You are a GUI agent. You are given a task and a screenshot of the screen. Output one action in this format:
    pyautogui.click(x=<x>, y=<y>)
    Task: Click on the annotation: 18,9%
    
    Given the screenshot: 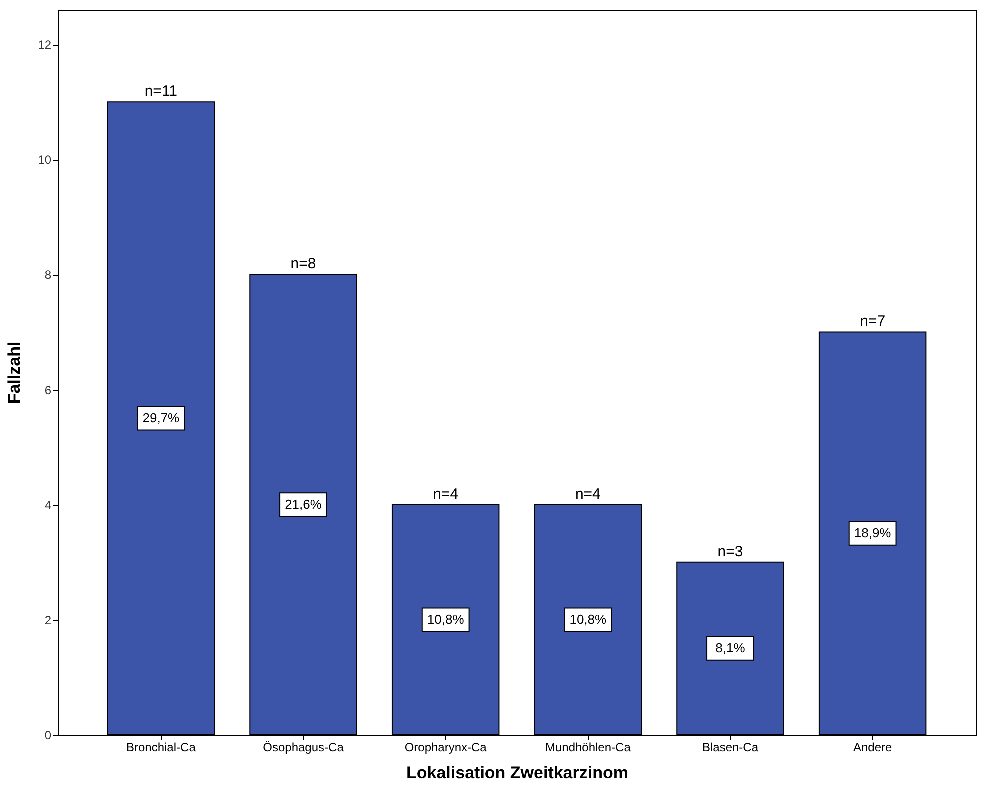 What is the action you would take?
    pyautogui.click(x=873, y=533)
    